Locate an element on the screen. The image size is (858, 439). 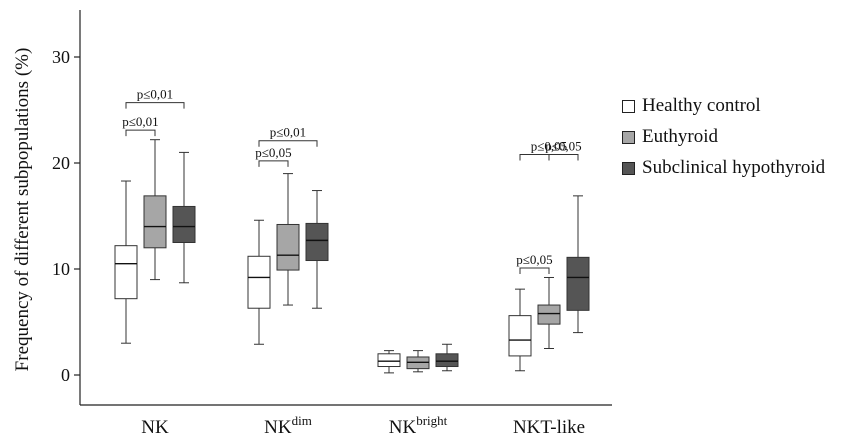
legend-label: Healthy control is located at coordinates (701, 105).